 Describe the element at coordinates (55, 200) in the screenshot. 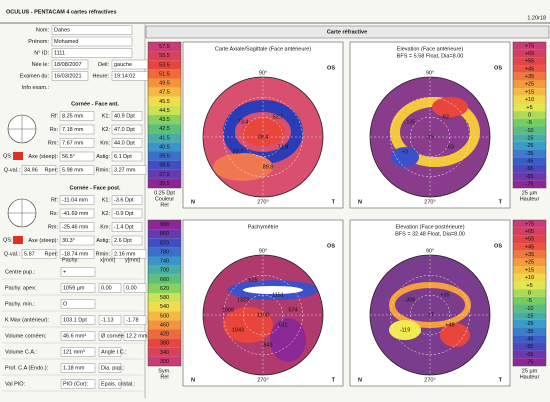

I see `field-label: Rf:` at that location.